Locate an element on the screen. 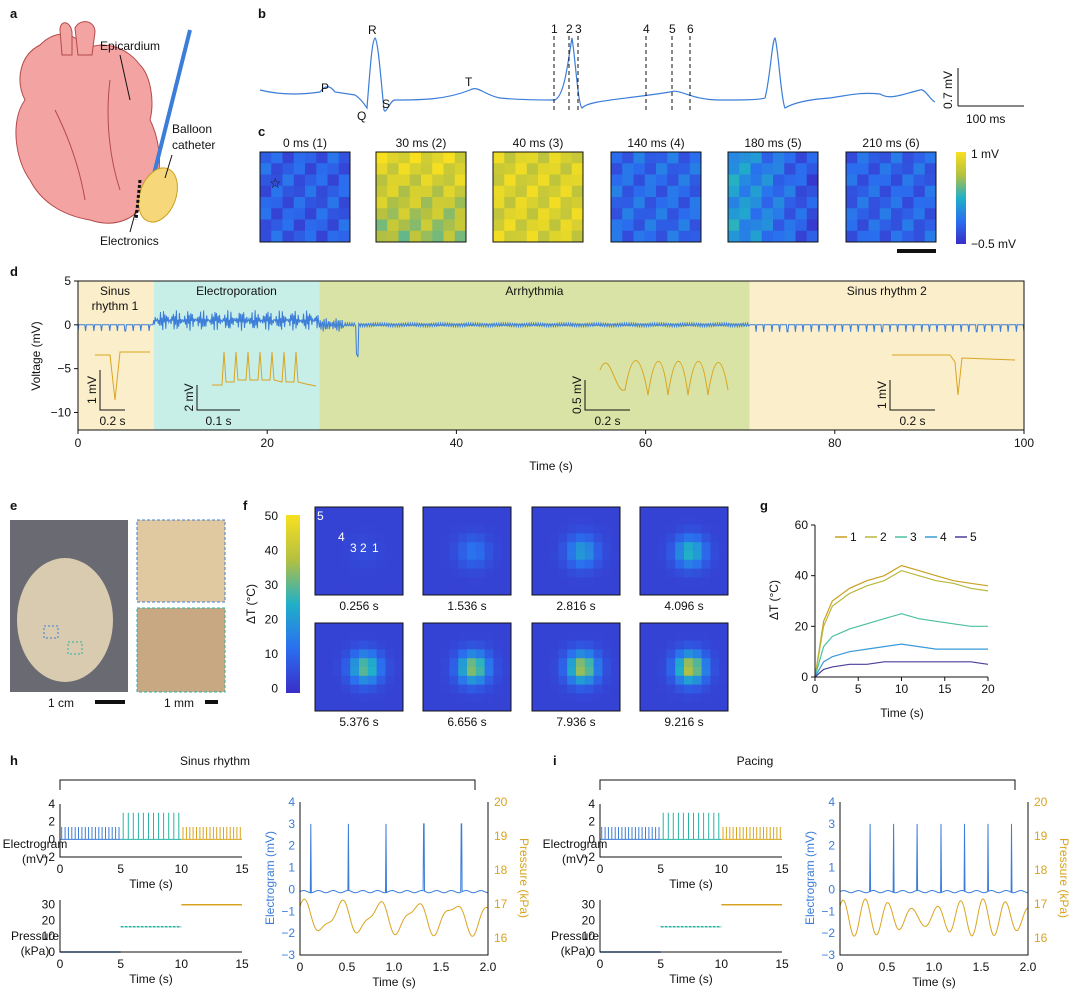 The image size is (1077, 1006). pressure-ytick: 10 is located at coordinates (589, 936).